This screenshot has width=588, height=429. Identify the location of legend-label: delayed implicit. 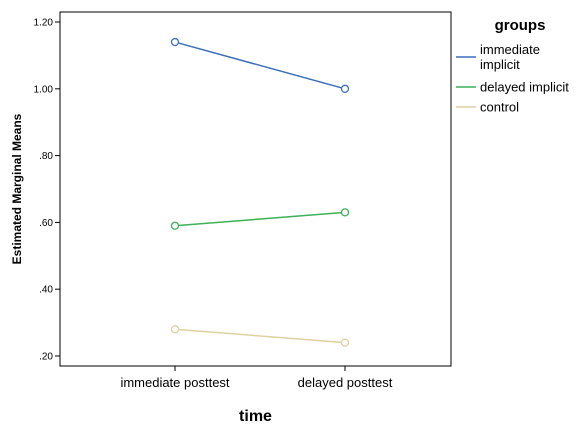
(524, 87).